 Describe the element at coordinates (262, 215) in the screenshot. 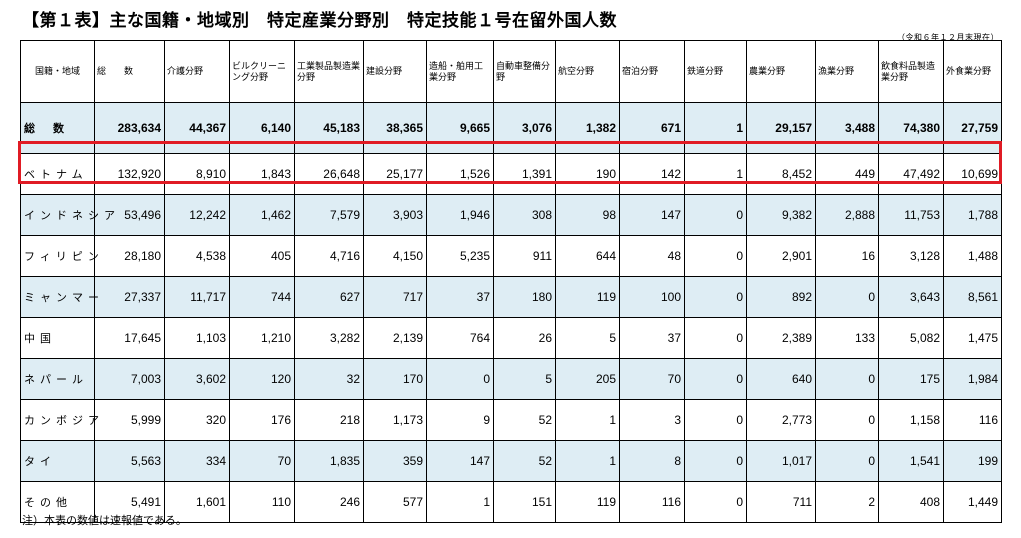

I see `table-cell: 1,462` at that location.